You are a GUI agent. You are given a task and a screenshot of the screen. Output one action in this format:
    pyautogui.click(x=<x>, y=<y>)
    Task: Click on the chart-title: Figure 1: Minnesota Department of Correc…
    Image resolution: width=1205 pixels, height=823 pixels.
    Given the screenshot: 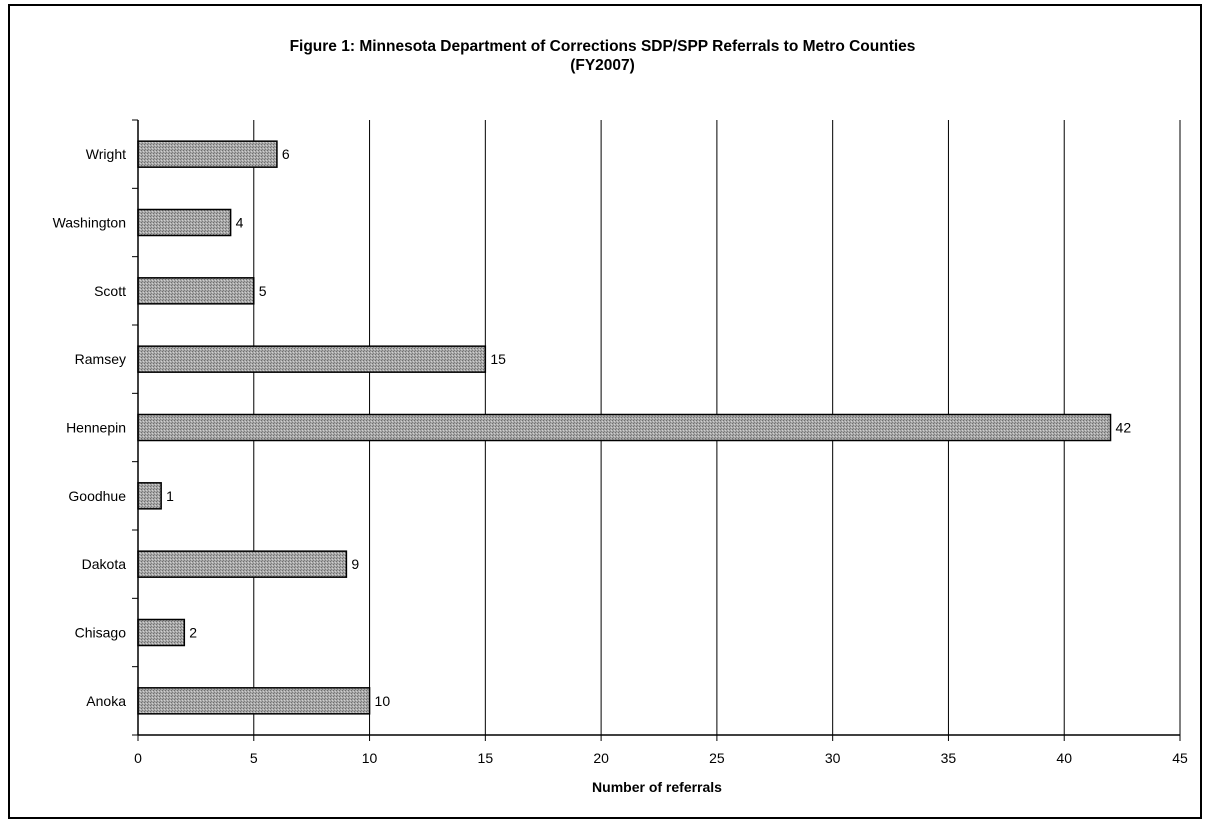 What is the action you would take?
    pyautogui.click(x=602, y=46)
    